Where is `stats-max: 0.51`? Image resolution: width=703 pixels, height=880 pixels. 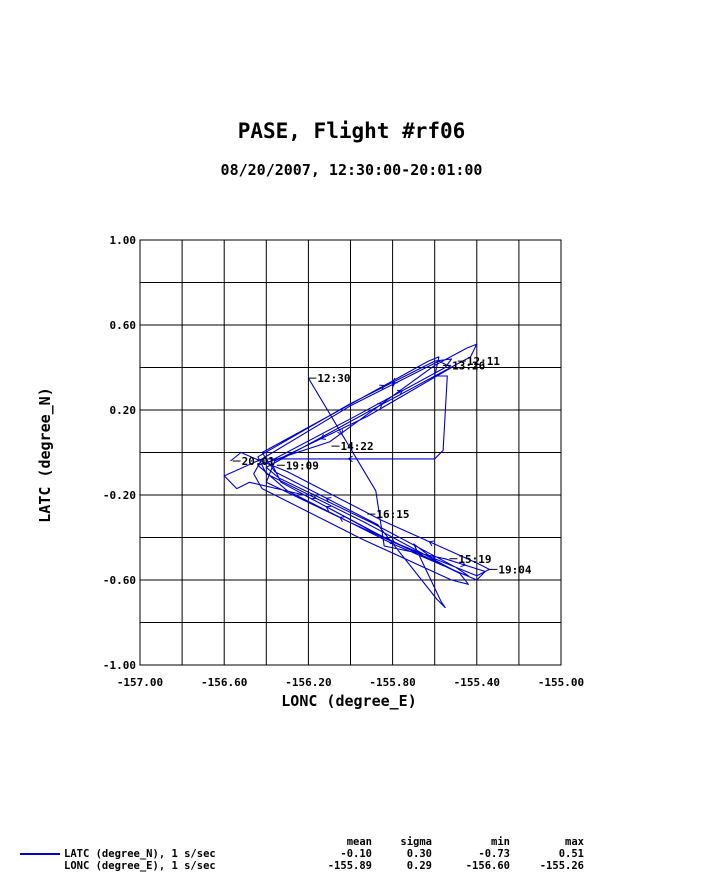
stats-max: 0.51 is located at coordinates (571, 854).